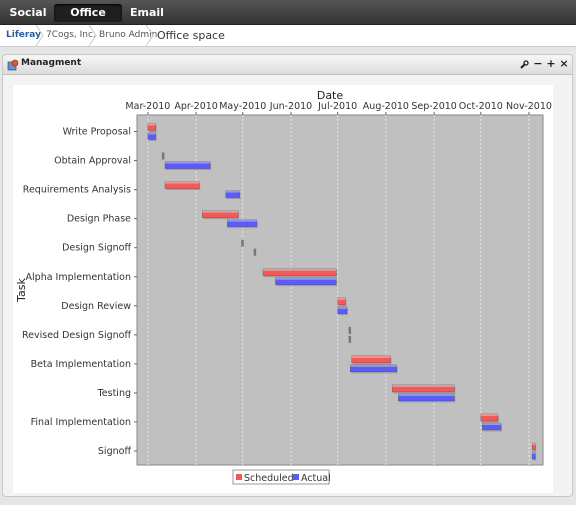 This screenshot has height=505, width=576. Describe the element at coordinates (191, 35) in the screenshot. I see `breadcrumb-item-current: Office space` at that location.